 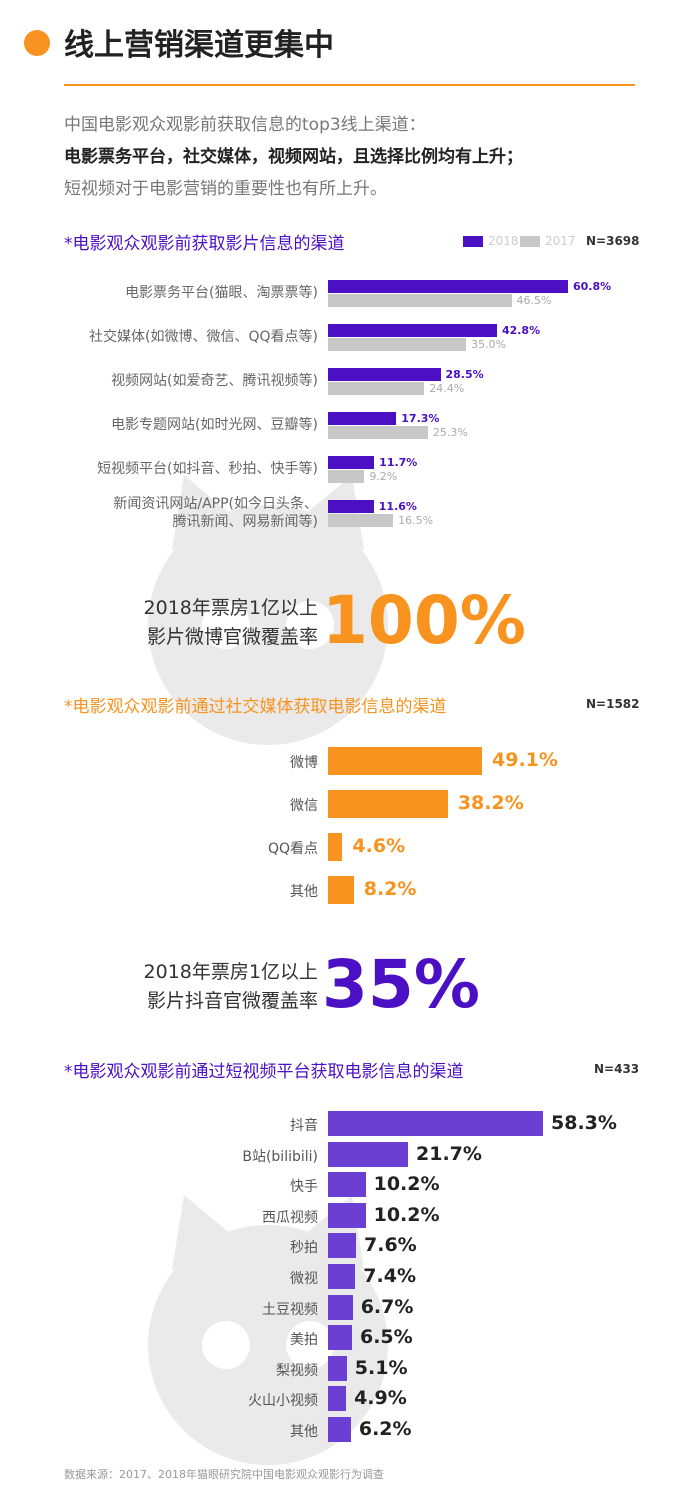 I want to click on chart3-category-label: B站(bilibili), so click(x=280, y=1156).